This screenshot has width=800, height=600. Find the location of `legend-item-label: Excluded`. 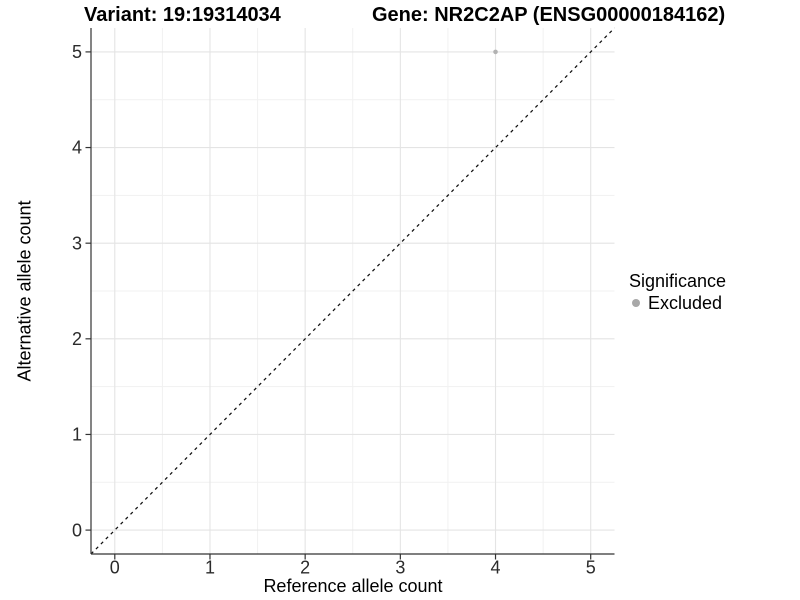

legend-item-label: Excluded is located at coordinates (685, 303).